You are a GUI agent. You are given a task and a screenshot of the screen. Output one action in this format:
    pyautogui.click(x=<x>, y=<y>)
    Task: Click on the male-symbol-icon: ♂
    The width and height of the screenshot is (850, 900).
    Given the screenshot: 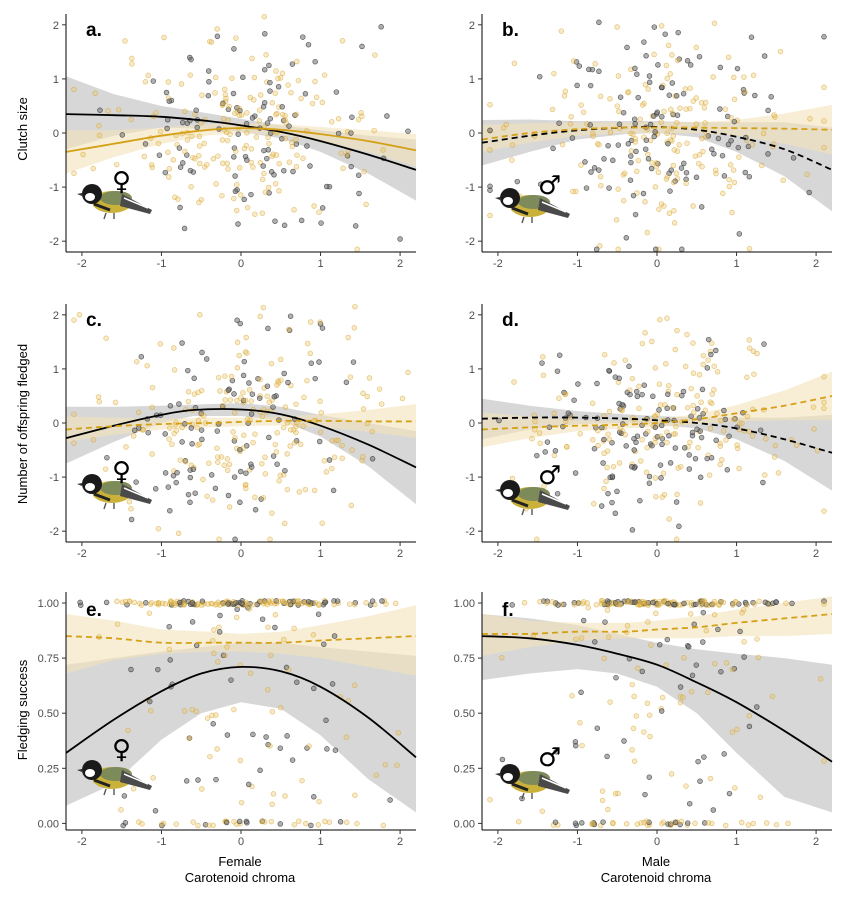 What is the action you would take?
    pyautogui.click(x=549, y=186)
    